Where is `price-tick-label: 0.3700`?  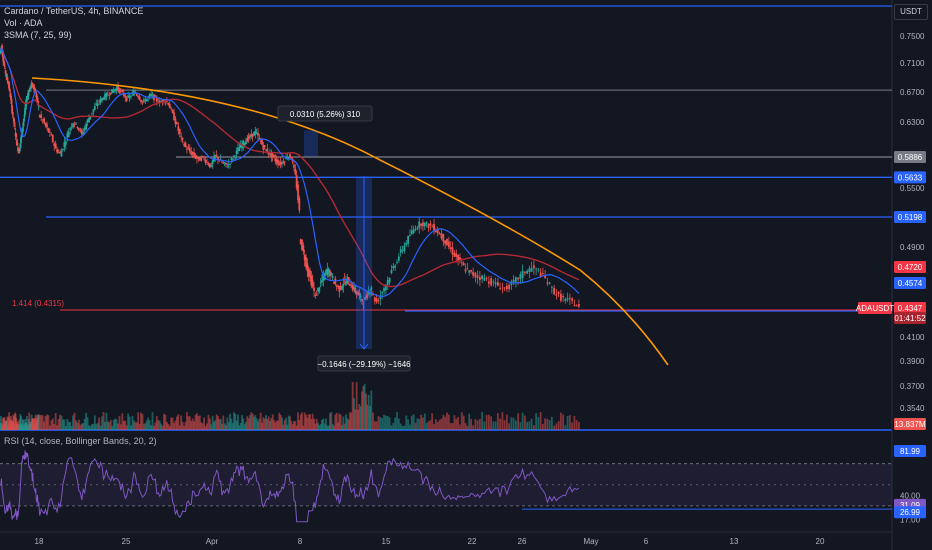
price-tick-label: 0.3700 is located at coordinates (912, 386).